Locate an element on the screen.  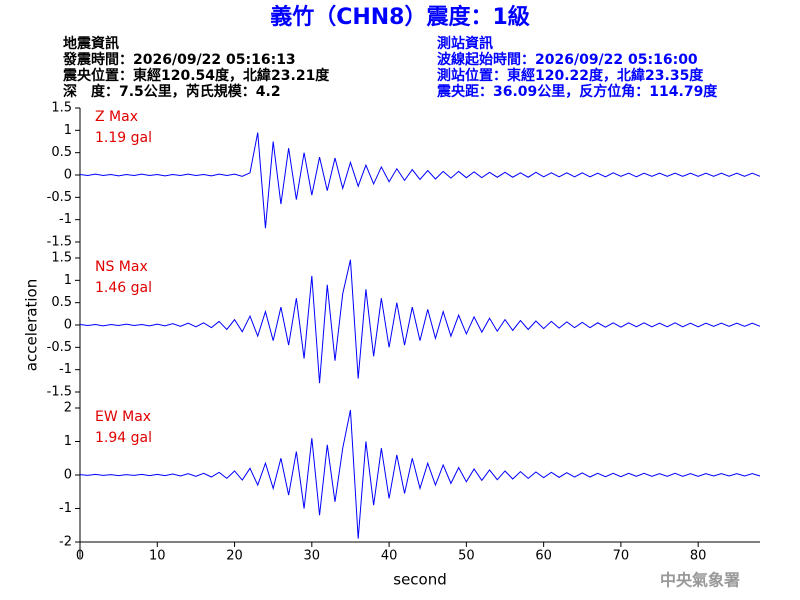
info-line: 深 度：7.5公里，芮氏規模：4.2 is located at coordinates (172, 91).